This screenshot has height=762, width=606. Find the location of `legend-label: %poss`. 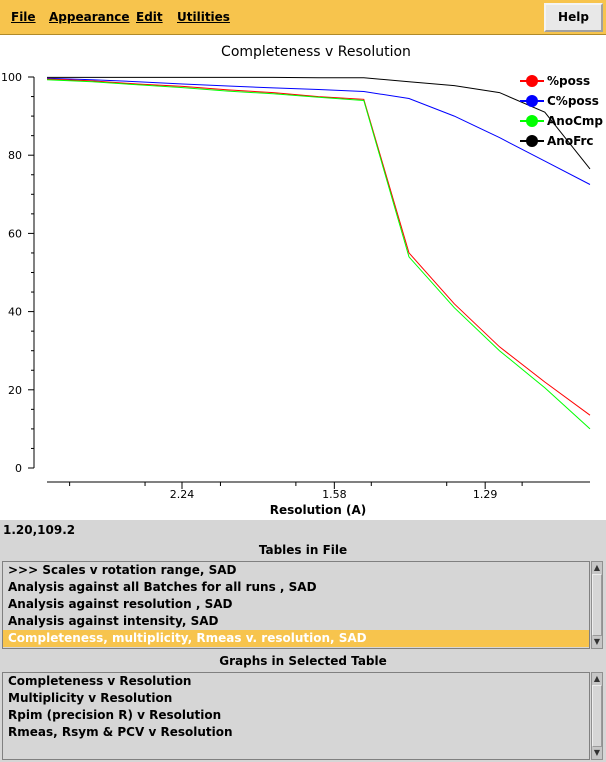

legend-label: %poss is located at coordinates (568, 81).